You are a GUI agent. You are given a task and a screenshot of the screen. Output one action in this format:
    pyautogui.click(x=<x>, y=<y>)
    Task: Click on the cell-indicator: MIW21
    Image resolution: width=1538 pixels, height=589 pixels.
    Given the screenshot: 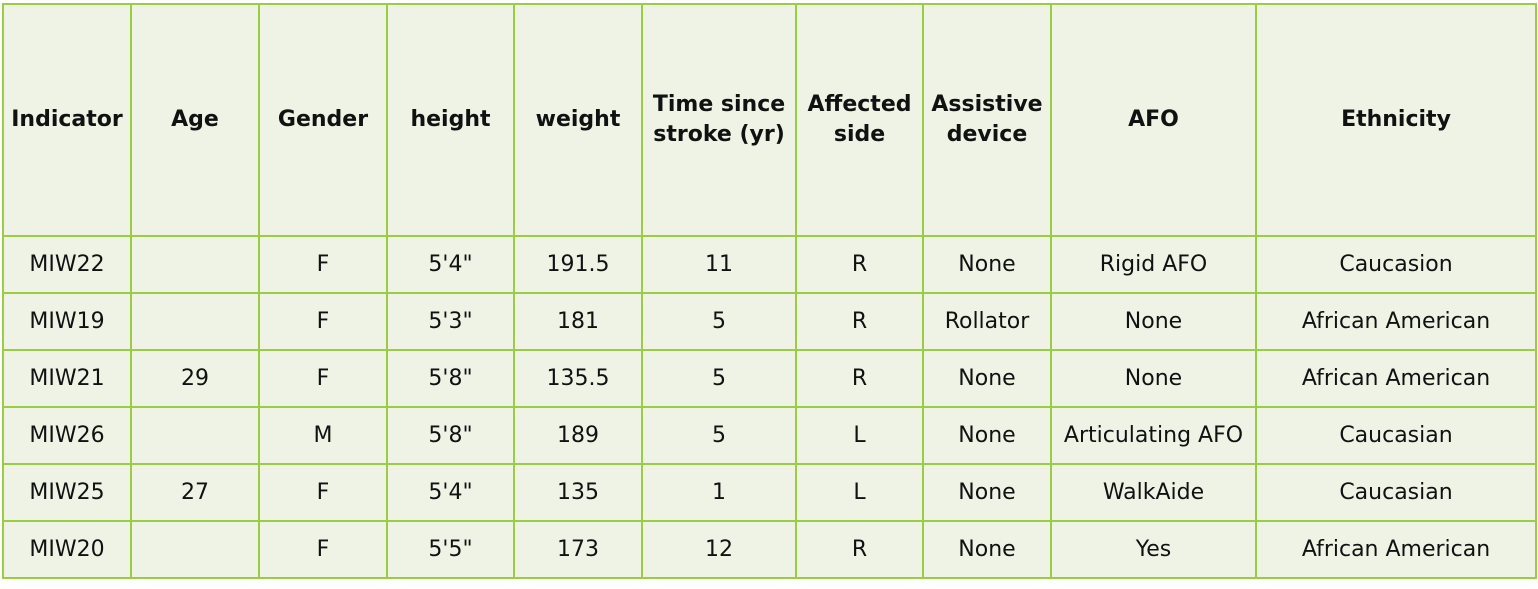 What is the action you would take?
    pyautogui.click(x=67, y=378)
    